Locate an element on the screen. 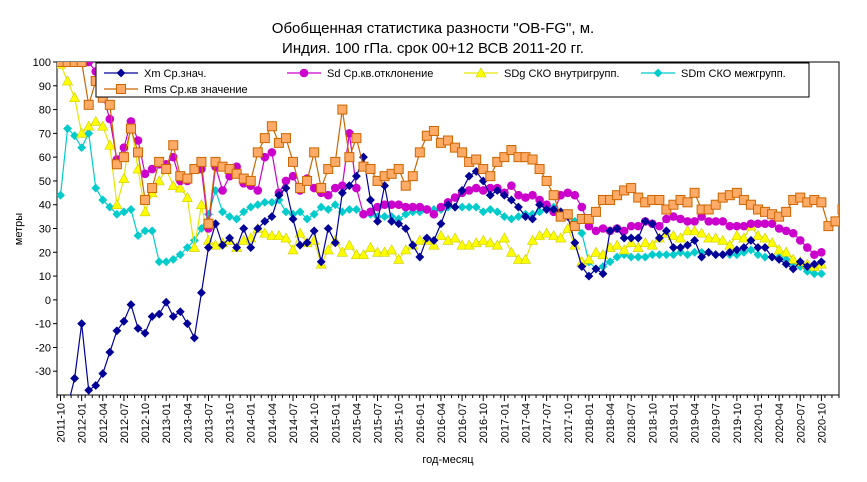  legend-box is located at coordinates (452, 80).